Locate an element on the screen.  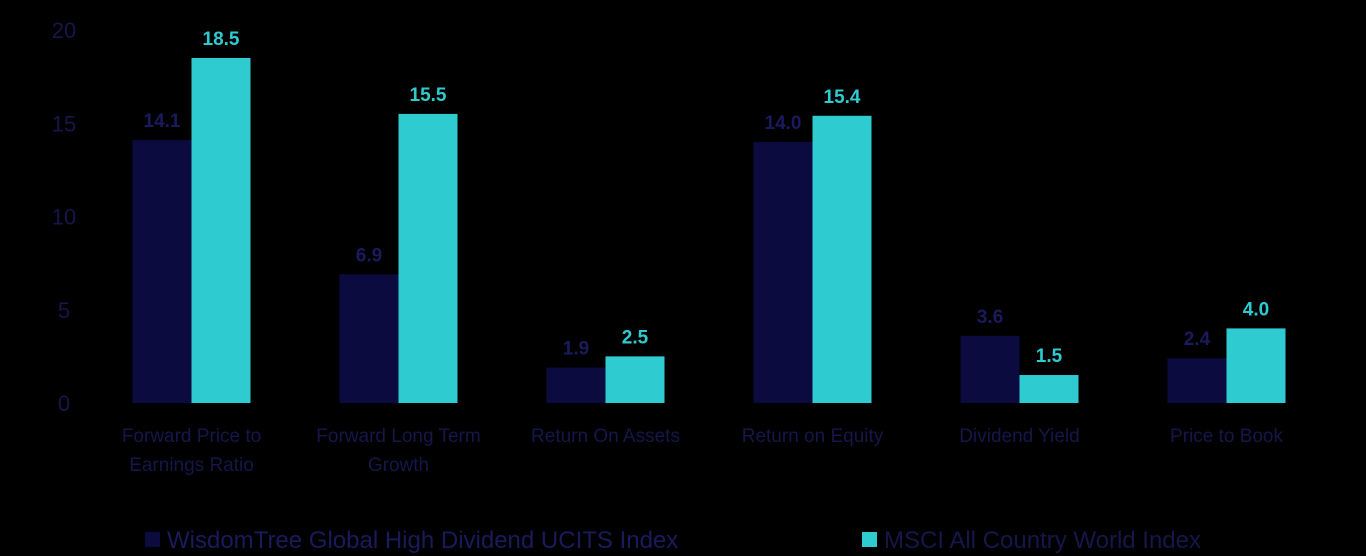
y-tick-label: 0 is located at coordinates (64, 403).